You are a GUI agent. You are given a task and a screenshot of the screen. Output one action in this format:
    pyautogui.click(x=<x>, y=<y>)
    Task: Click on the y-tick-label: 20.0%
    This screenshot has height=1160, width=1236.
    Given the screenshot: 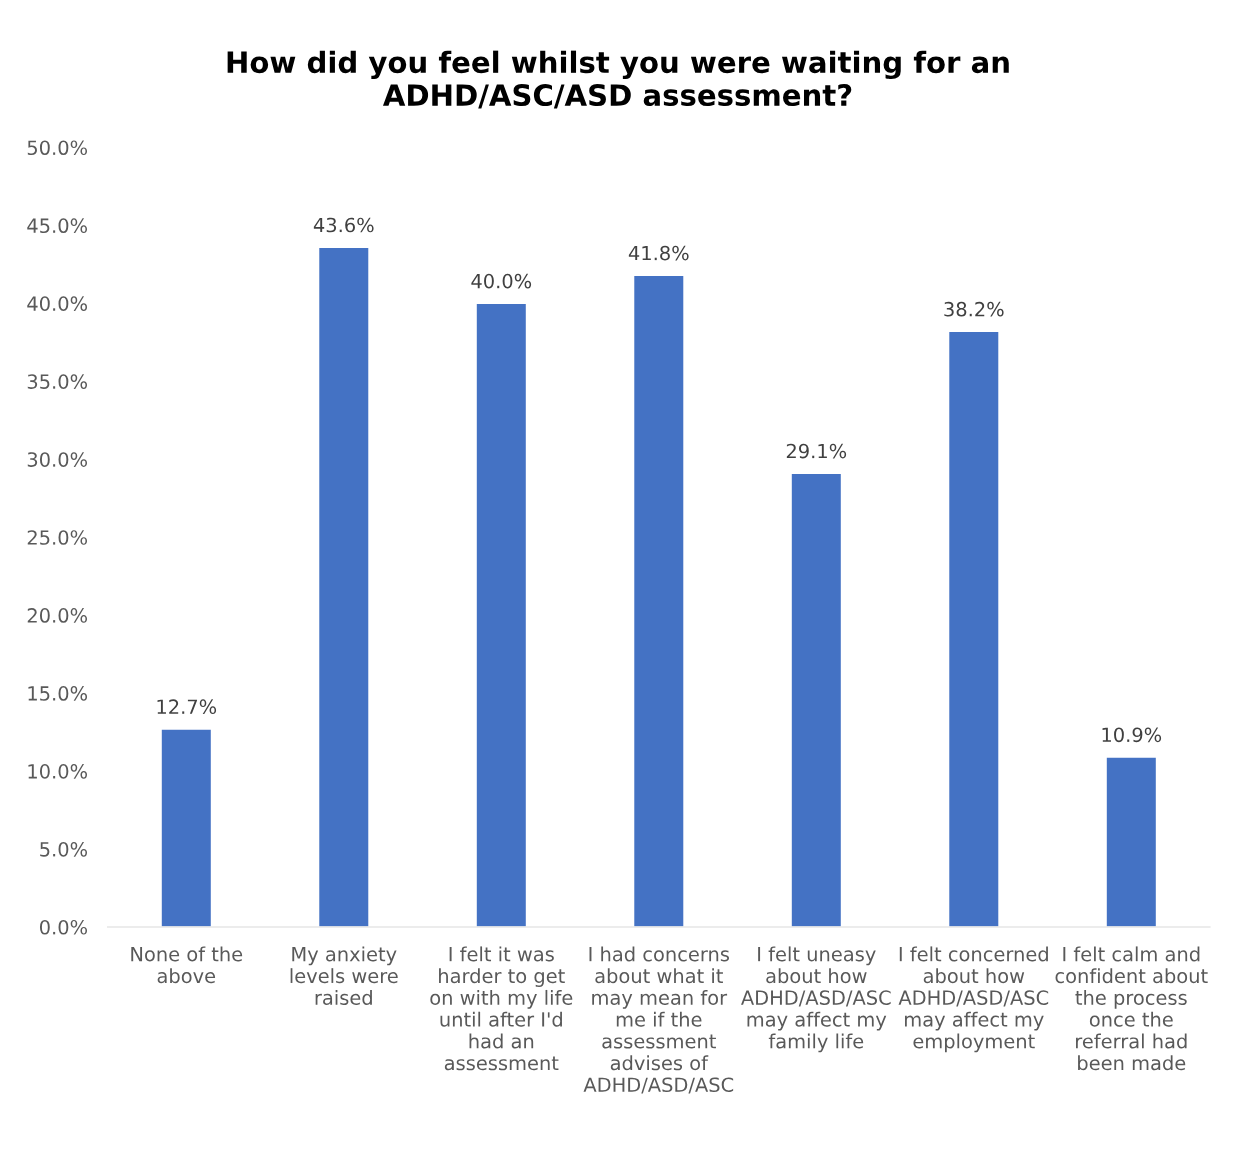 What is the action you would take?
    pyautogui.click(x=57, y=615)
    